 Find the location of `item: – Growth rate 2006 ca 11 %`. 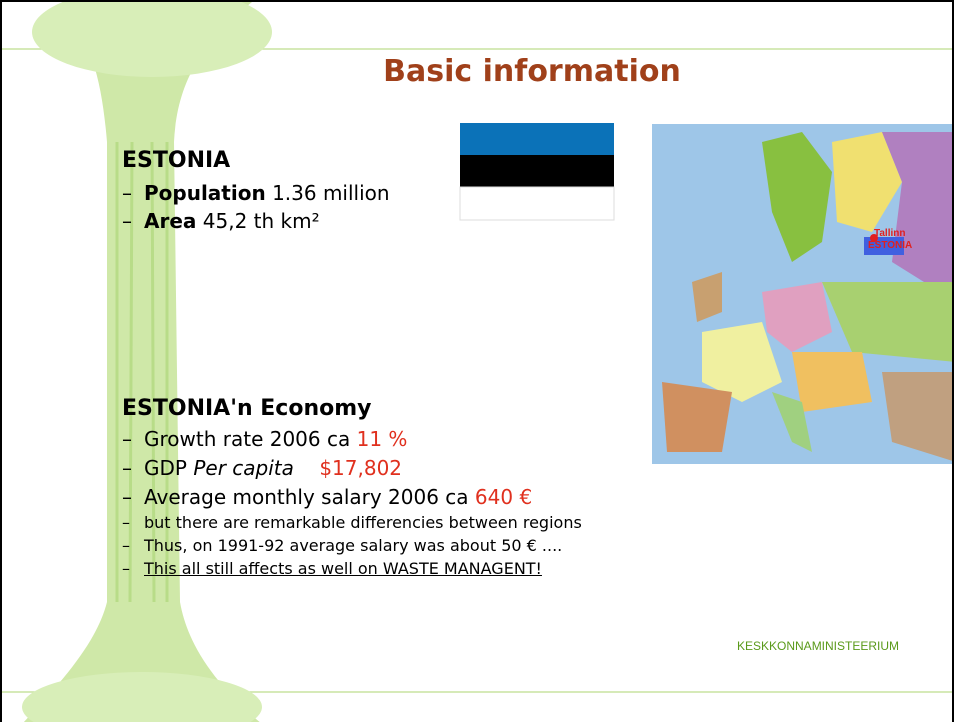

item: – Growth rate 2006 ca 11 % is located at coordinates (264, 439).